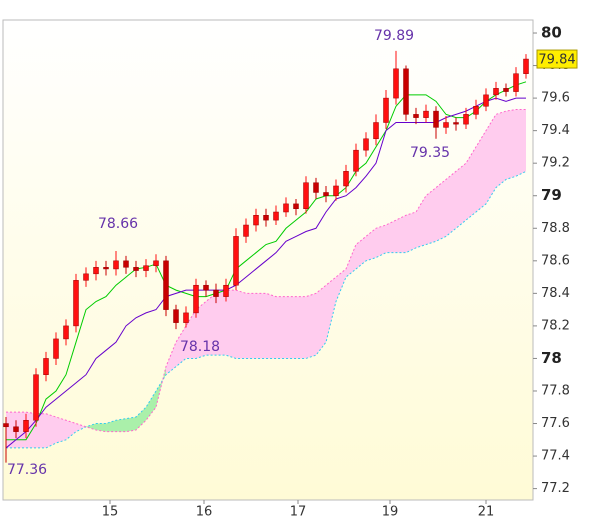 The height and width of the screenshot is (519, 600). What do you see at coordinates (555, 456) in the screenshot?
I see `y-tick-label: 77.4` at bounding box center [555, 456].